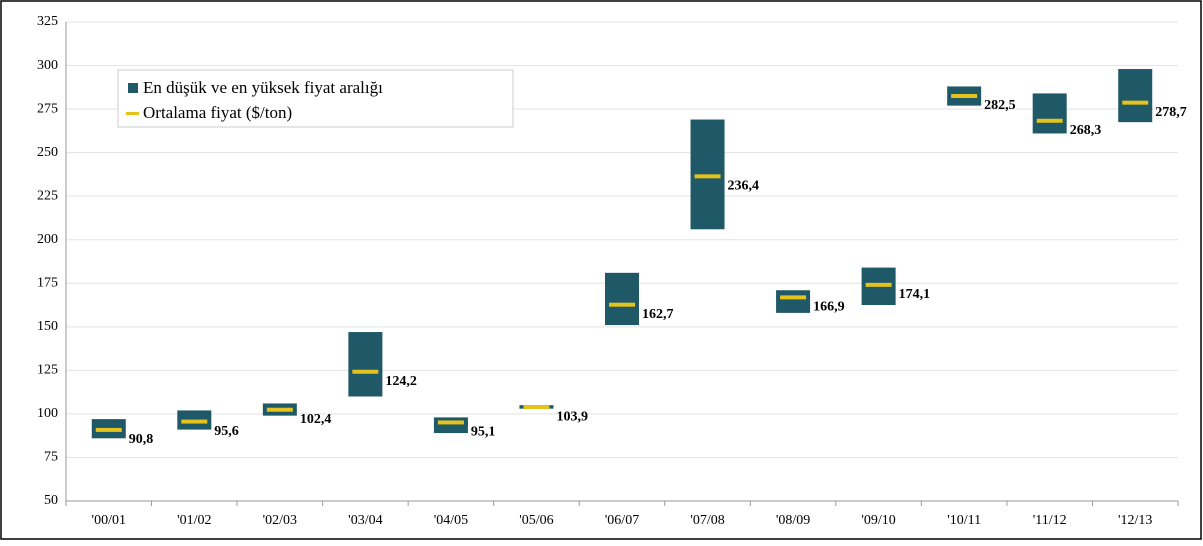 The width and height of the screenshot is (1203, 546). Describe the element at coordinates (109, 520) in the screenshot. I see `x-tick-label: '00/01` at that location.